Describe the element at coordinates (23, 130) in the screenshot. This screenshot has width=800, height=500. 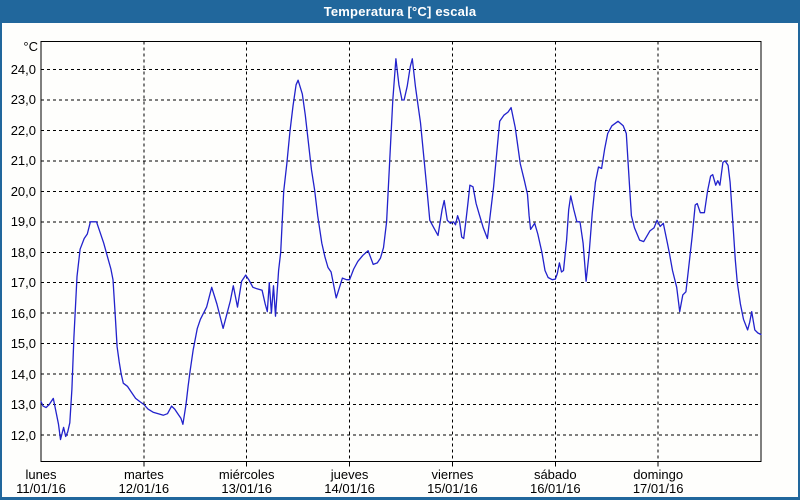
I see `y-tick-label: 22,0` at that location.